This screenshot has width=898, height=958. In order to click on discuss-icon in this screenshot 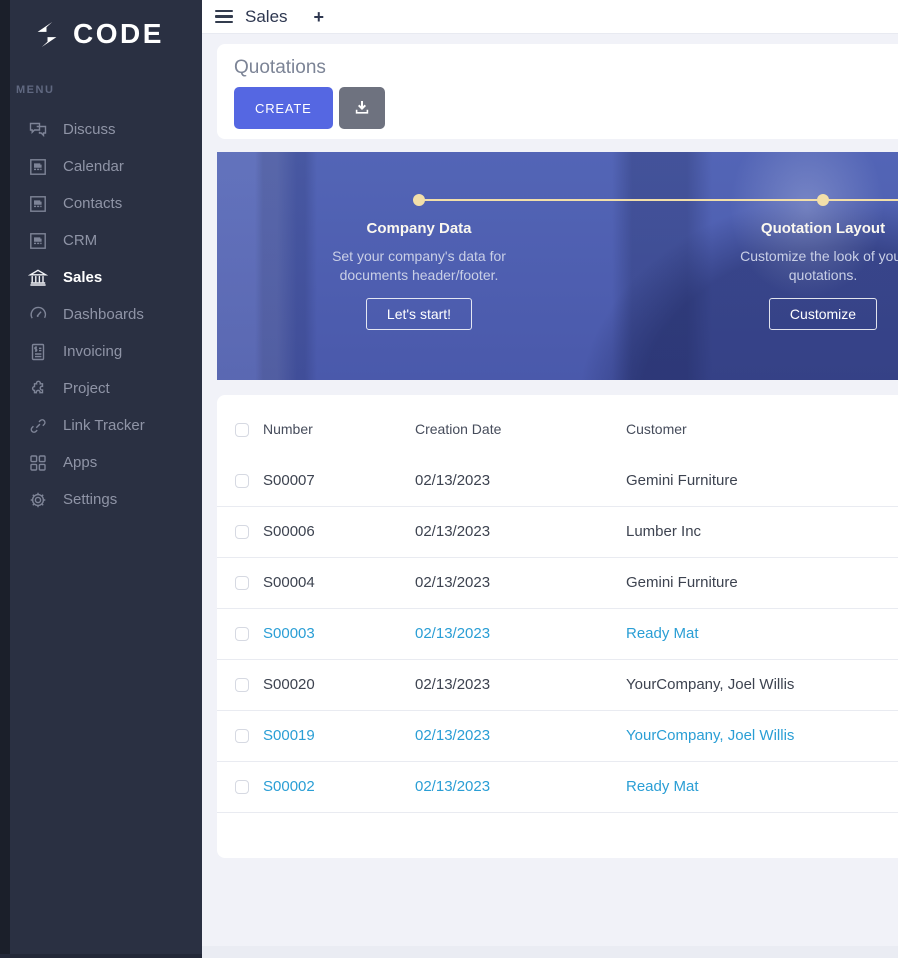, I will do `click(38, 130)`.